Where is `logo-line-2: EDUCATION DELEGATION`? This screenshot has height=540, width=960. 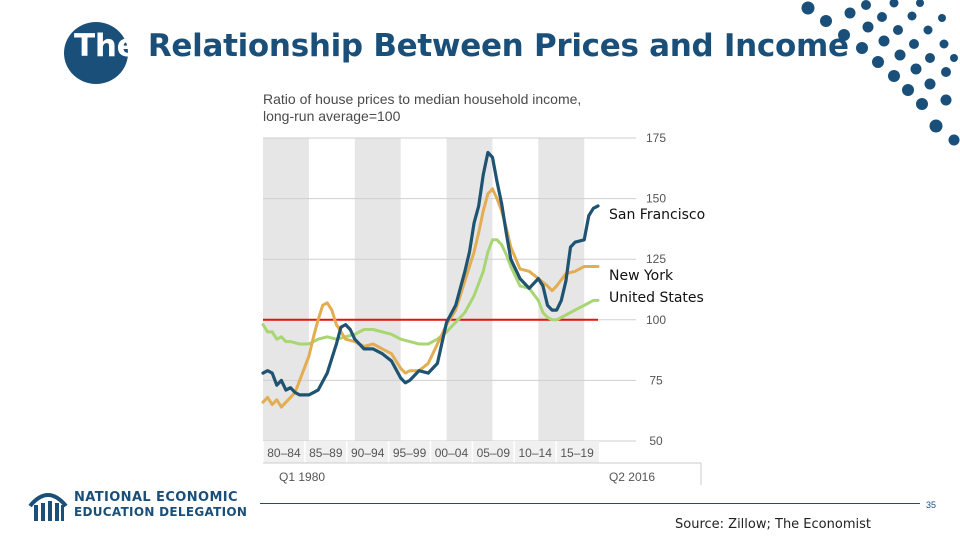 logo-line-2: EDUCATION DELEGATION is located at coordinates (161, 512).